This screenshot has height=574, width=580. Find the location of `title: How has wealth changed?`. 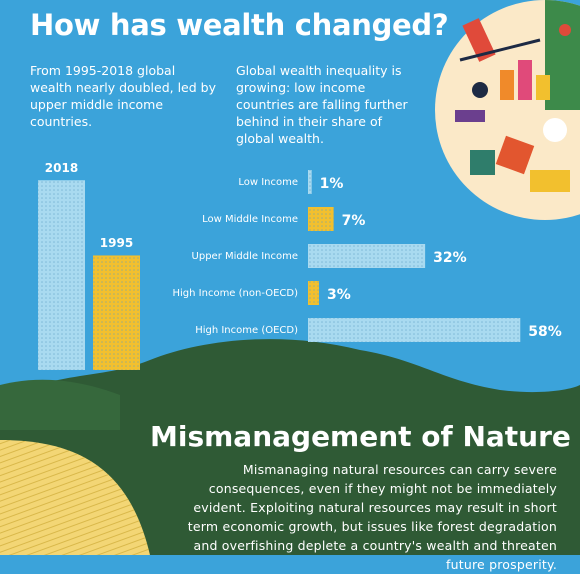

title: How has wealth changed? is located at coordinates (239, 25).